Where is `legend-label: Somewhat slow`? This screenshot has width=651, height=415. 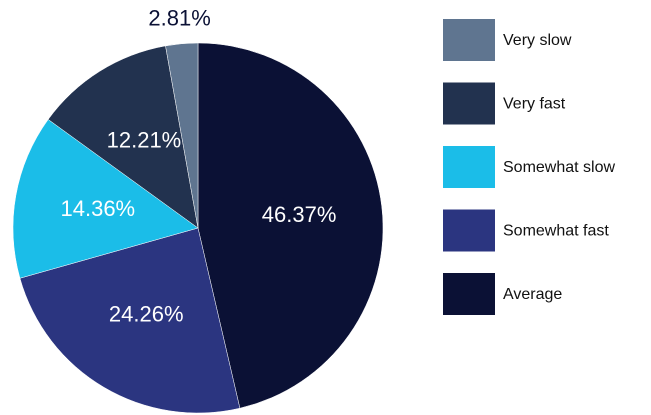
legend-label: Somewhat slow is located at coordinates (559, 167).